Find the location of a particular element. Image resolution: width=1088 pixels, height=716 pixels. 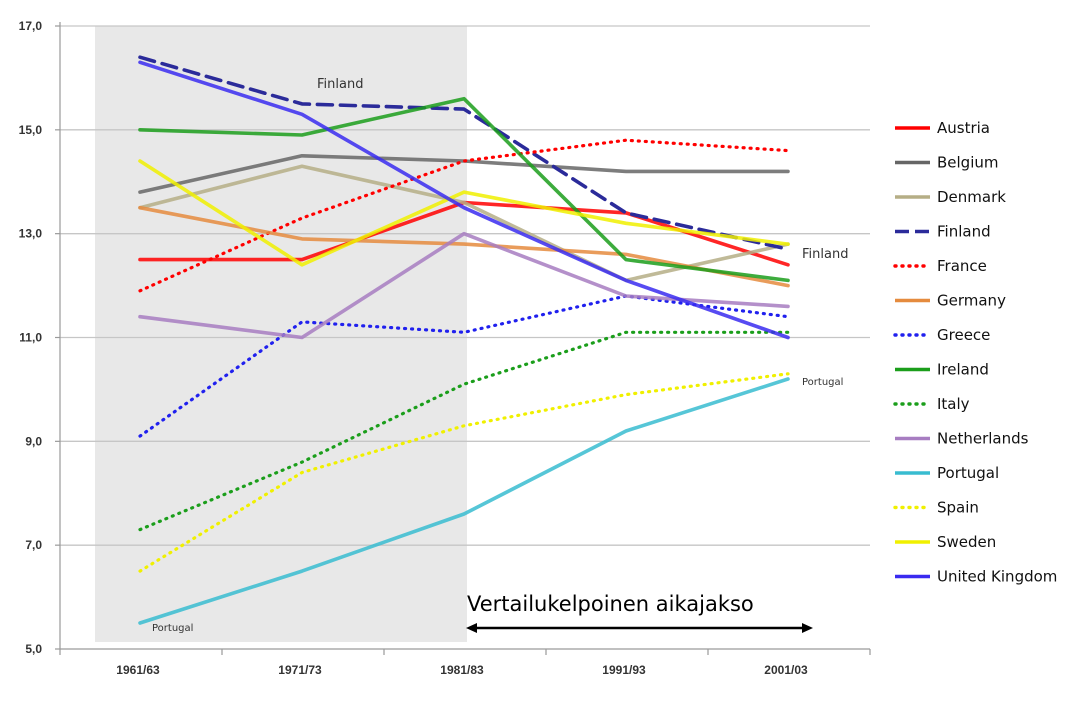

x-tick-label: 1991/93 is located at coordinates (624, 670).